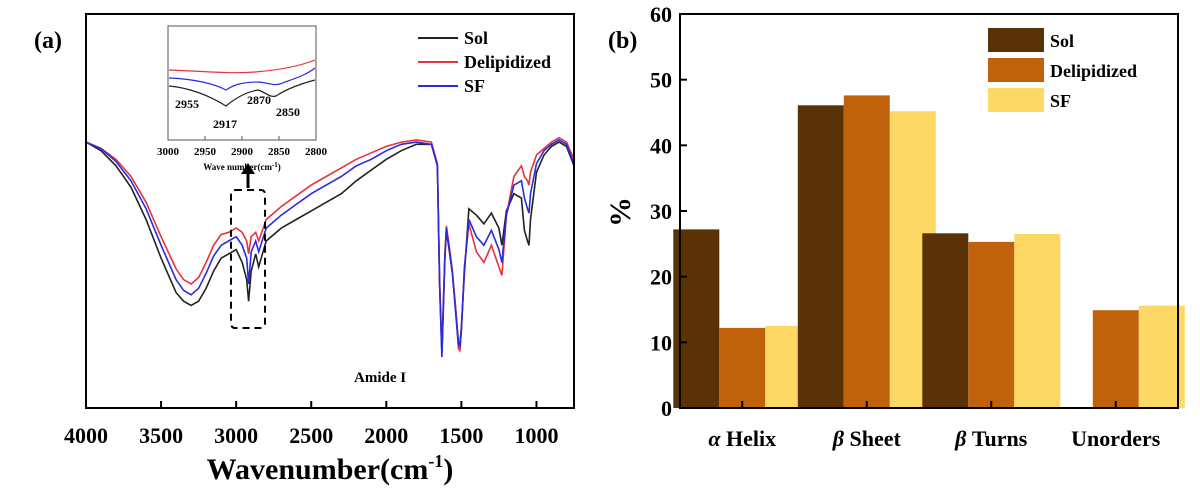 The image size is (1200, 493). I want to click on x-tick-label: 3000, so click(236, 435).